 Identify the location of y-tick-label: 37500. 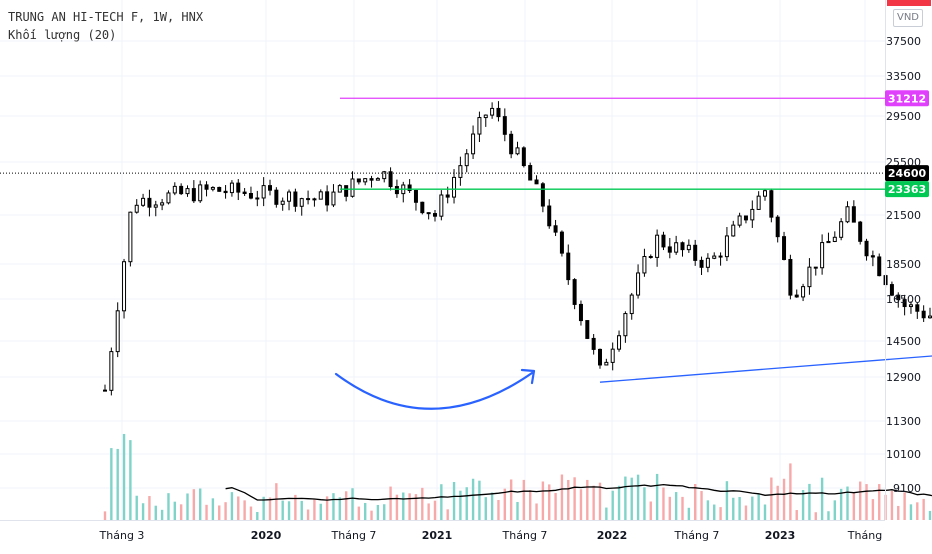
(903, 41).